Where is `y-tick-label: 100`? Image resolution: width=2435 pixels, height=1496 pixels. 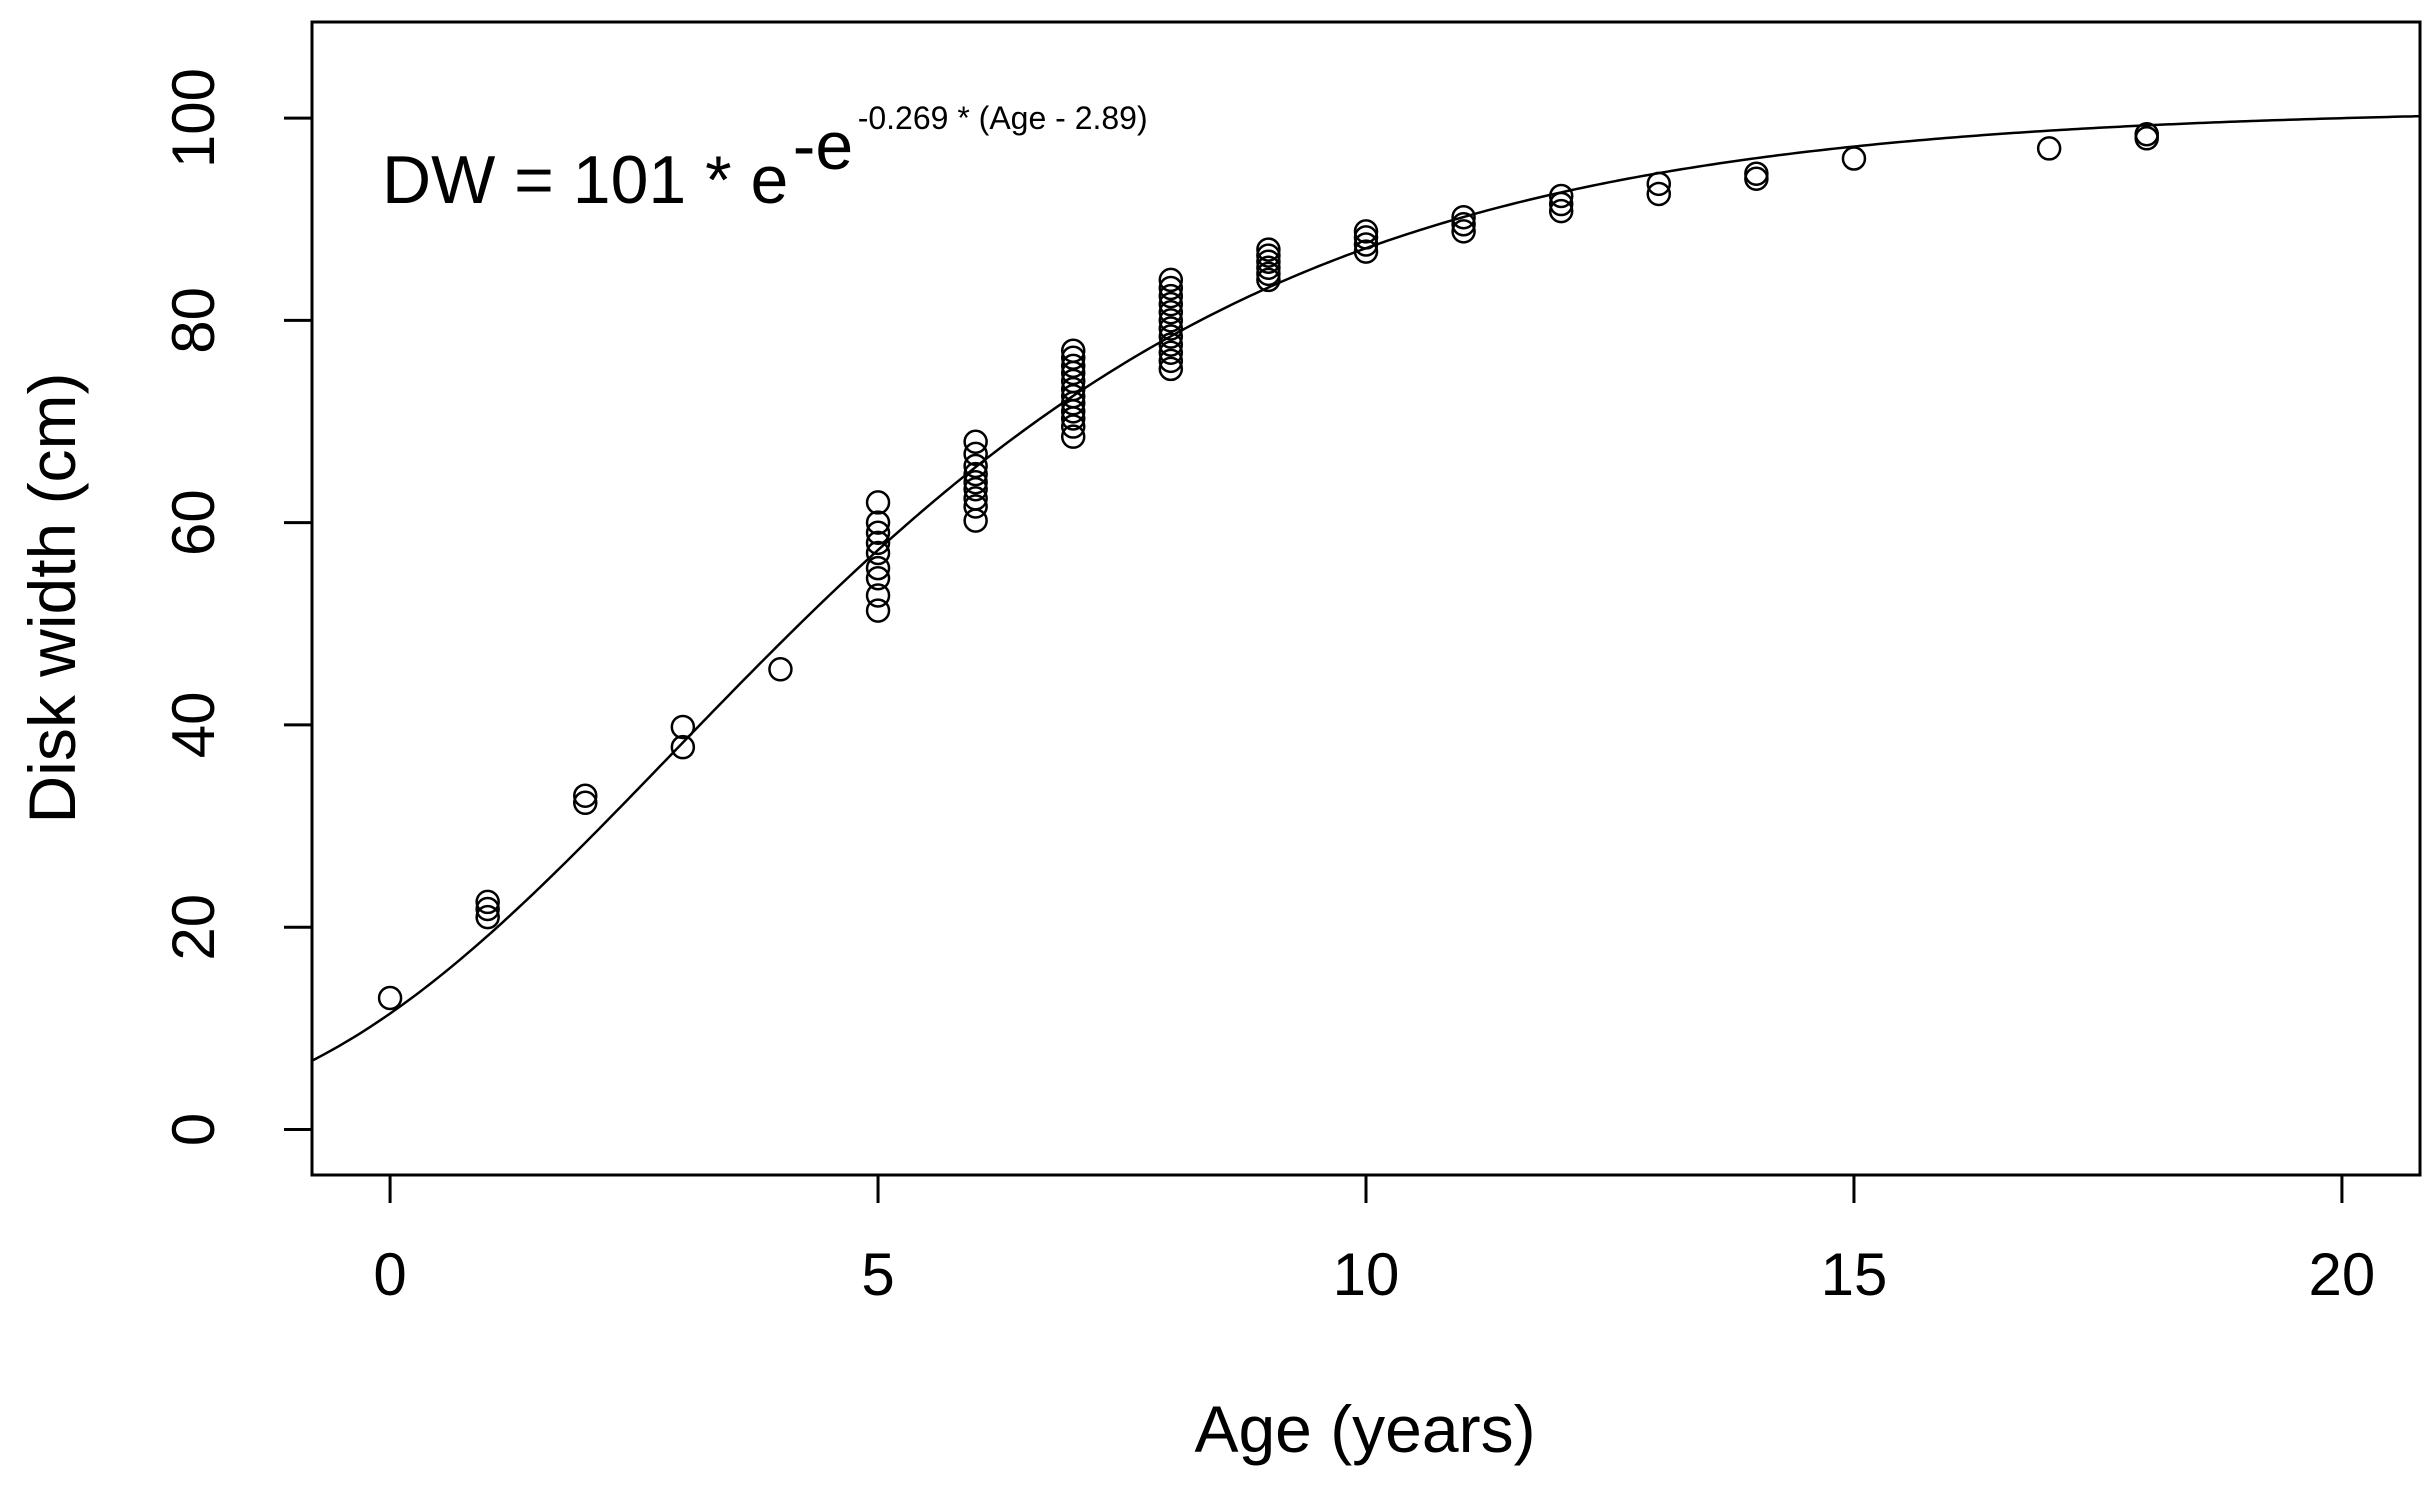 y-tick-label: 100 is located at coordinates (193, 118).